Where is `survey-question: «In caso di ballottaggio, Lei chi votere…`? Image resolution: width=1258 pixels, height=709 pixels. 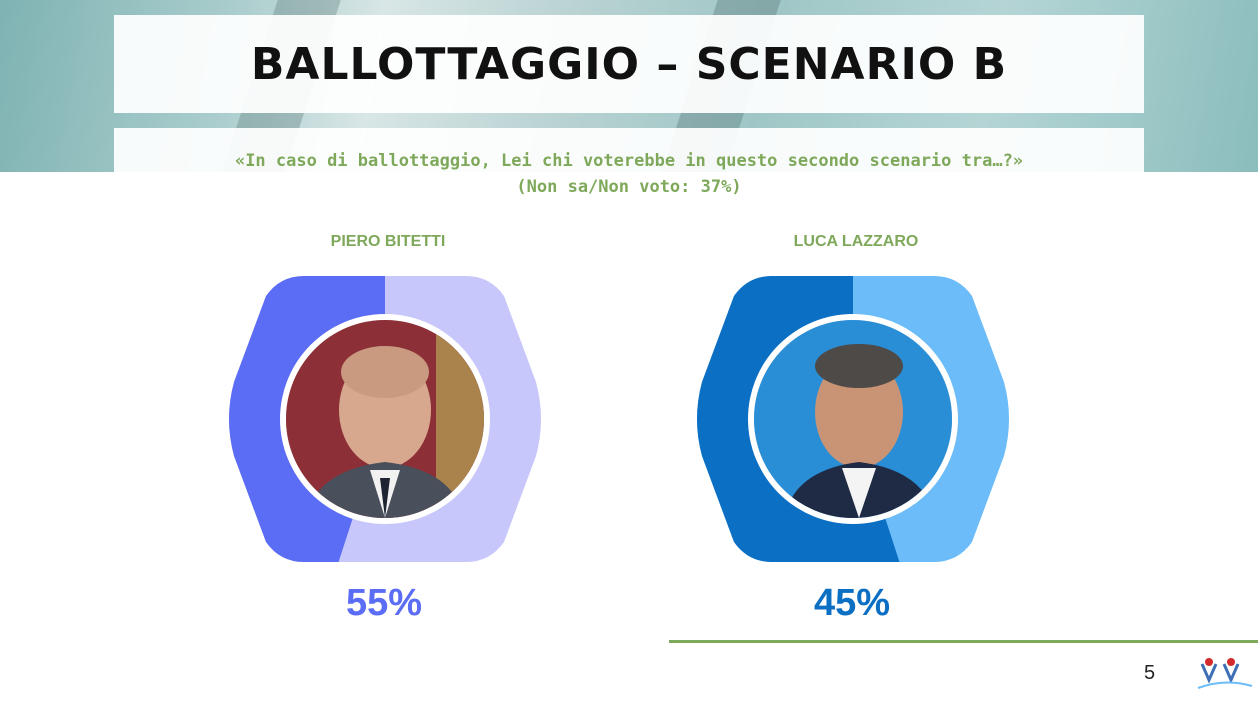
survey-question: «In caso di ballottaggio, Lei chi votere… is located at coordinates (629, 174).